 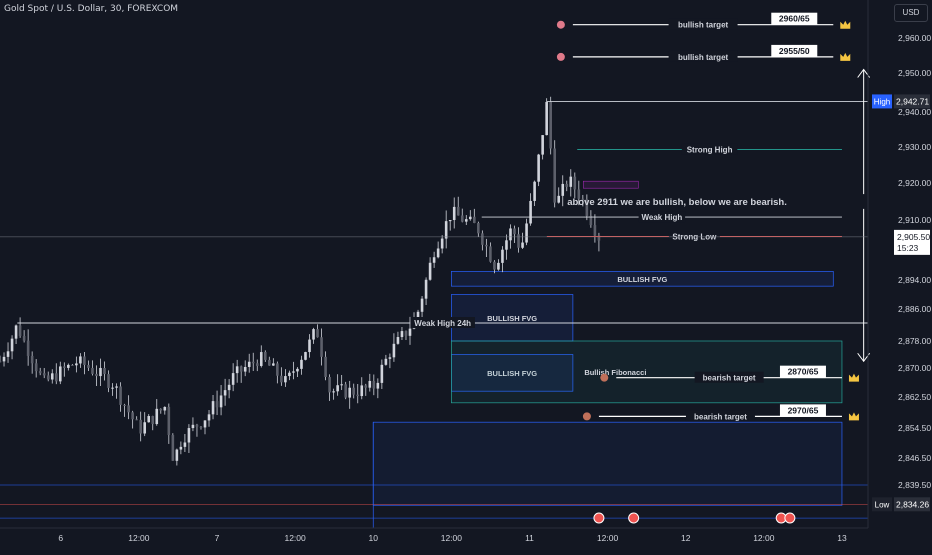 What do you see at coordinates (91, 9) in the screenshot?
I see `symbol-title: Gold Spot / U.S. Dollar, 30, FOREXCOM` at bounding box center [91, 9].